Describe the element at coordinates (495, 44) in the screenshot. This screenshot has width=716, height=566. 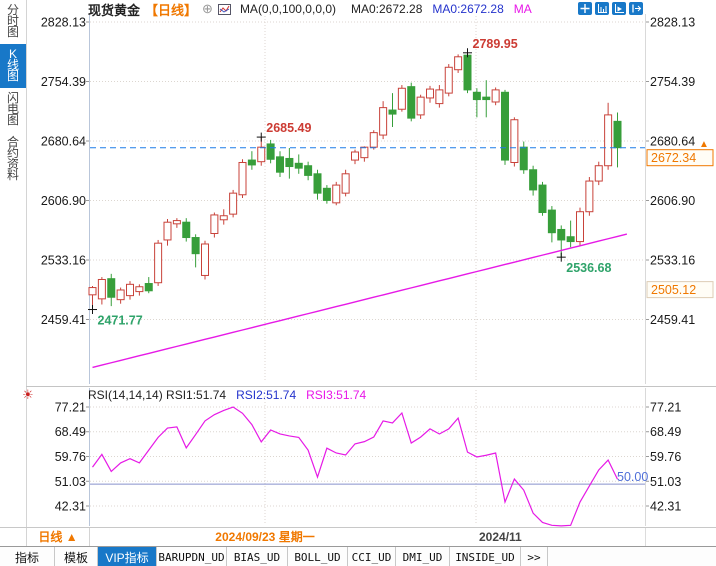
I see `svg-text: 2789.95` at that location.